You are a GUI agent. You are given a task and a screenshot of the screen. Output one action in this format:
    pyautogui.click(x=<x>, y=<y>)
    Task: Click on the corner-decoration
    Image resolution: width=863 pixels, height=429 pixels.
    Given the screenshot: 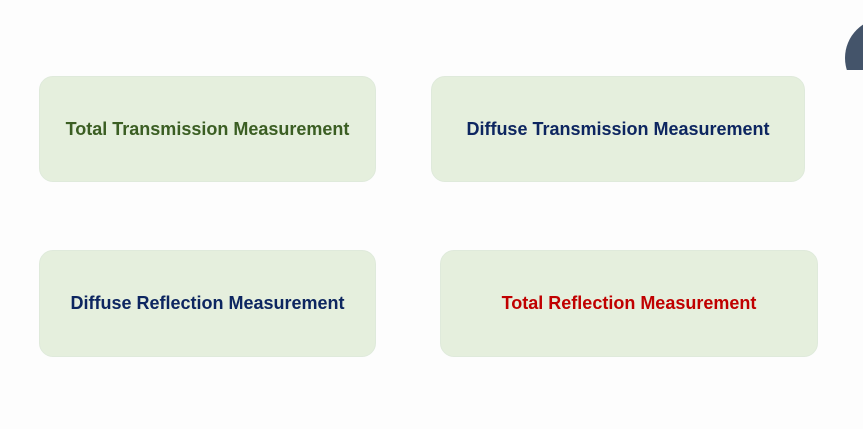 What is the action you would take?
    pyautogui.click(x=853, y=35)
    